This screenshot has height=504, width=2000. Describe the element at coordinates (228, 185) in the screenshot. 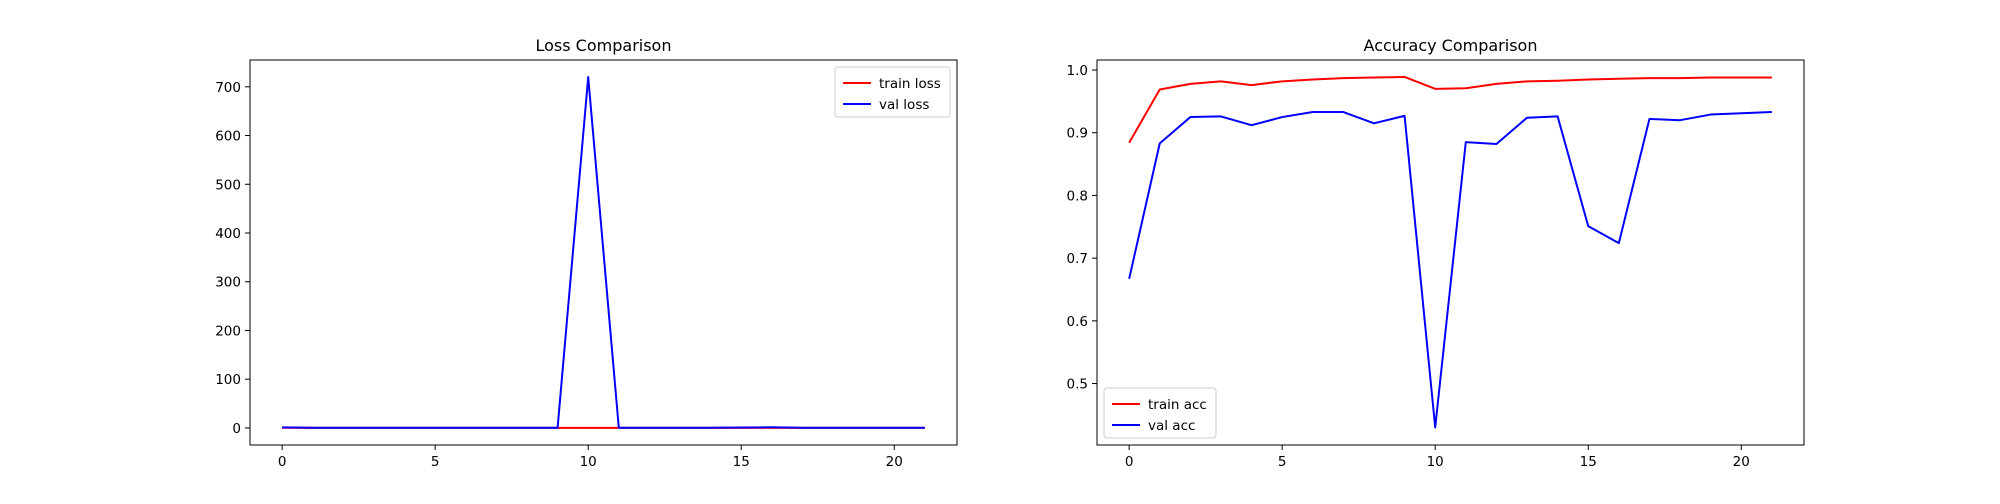

I see `y-tick-label: 500` at that location.